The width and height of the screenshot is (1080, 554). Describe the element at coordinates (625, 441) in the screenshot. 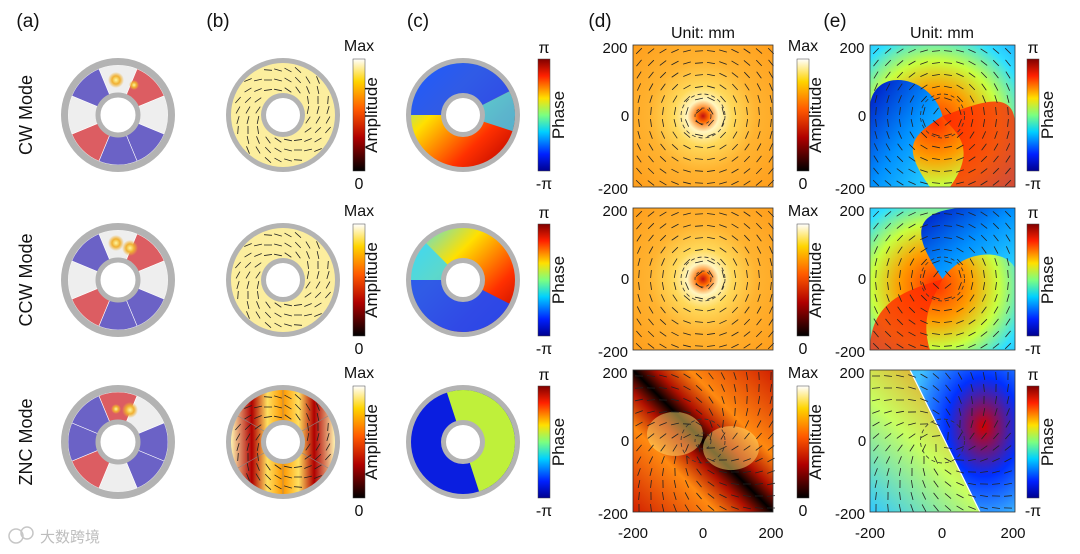

I see `y-tick-mid: 0` at that location.